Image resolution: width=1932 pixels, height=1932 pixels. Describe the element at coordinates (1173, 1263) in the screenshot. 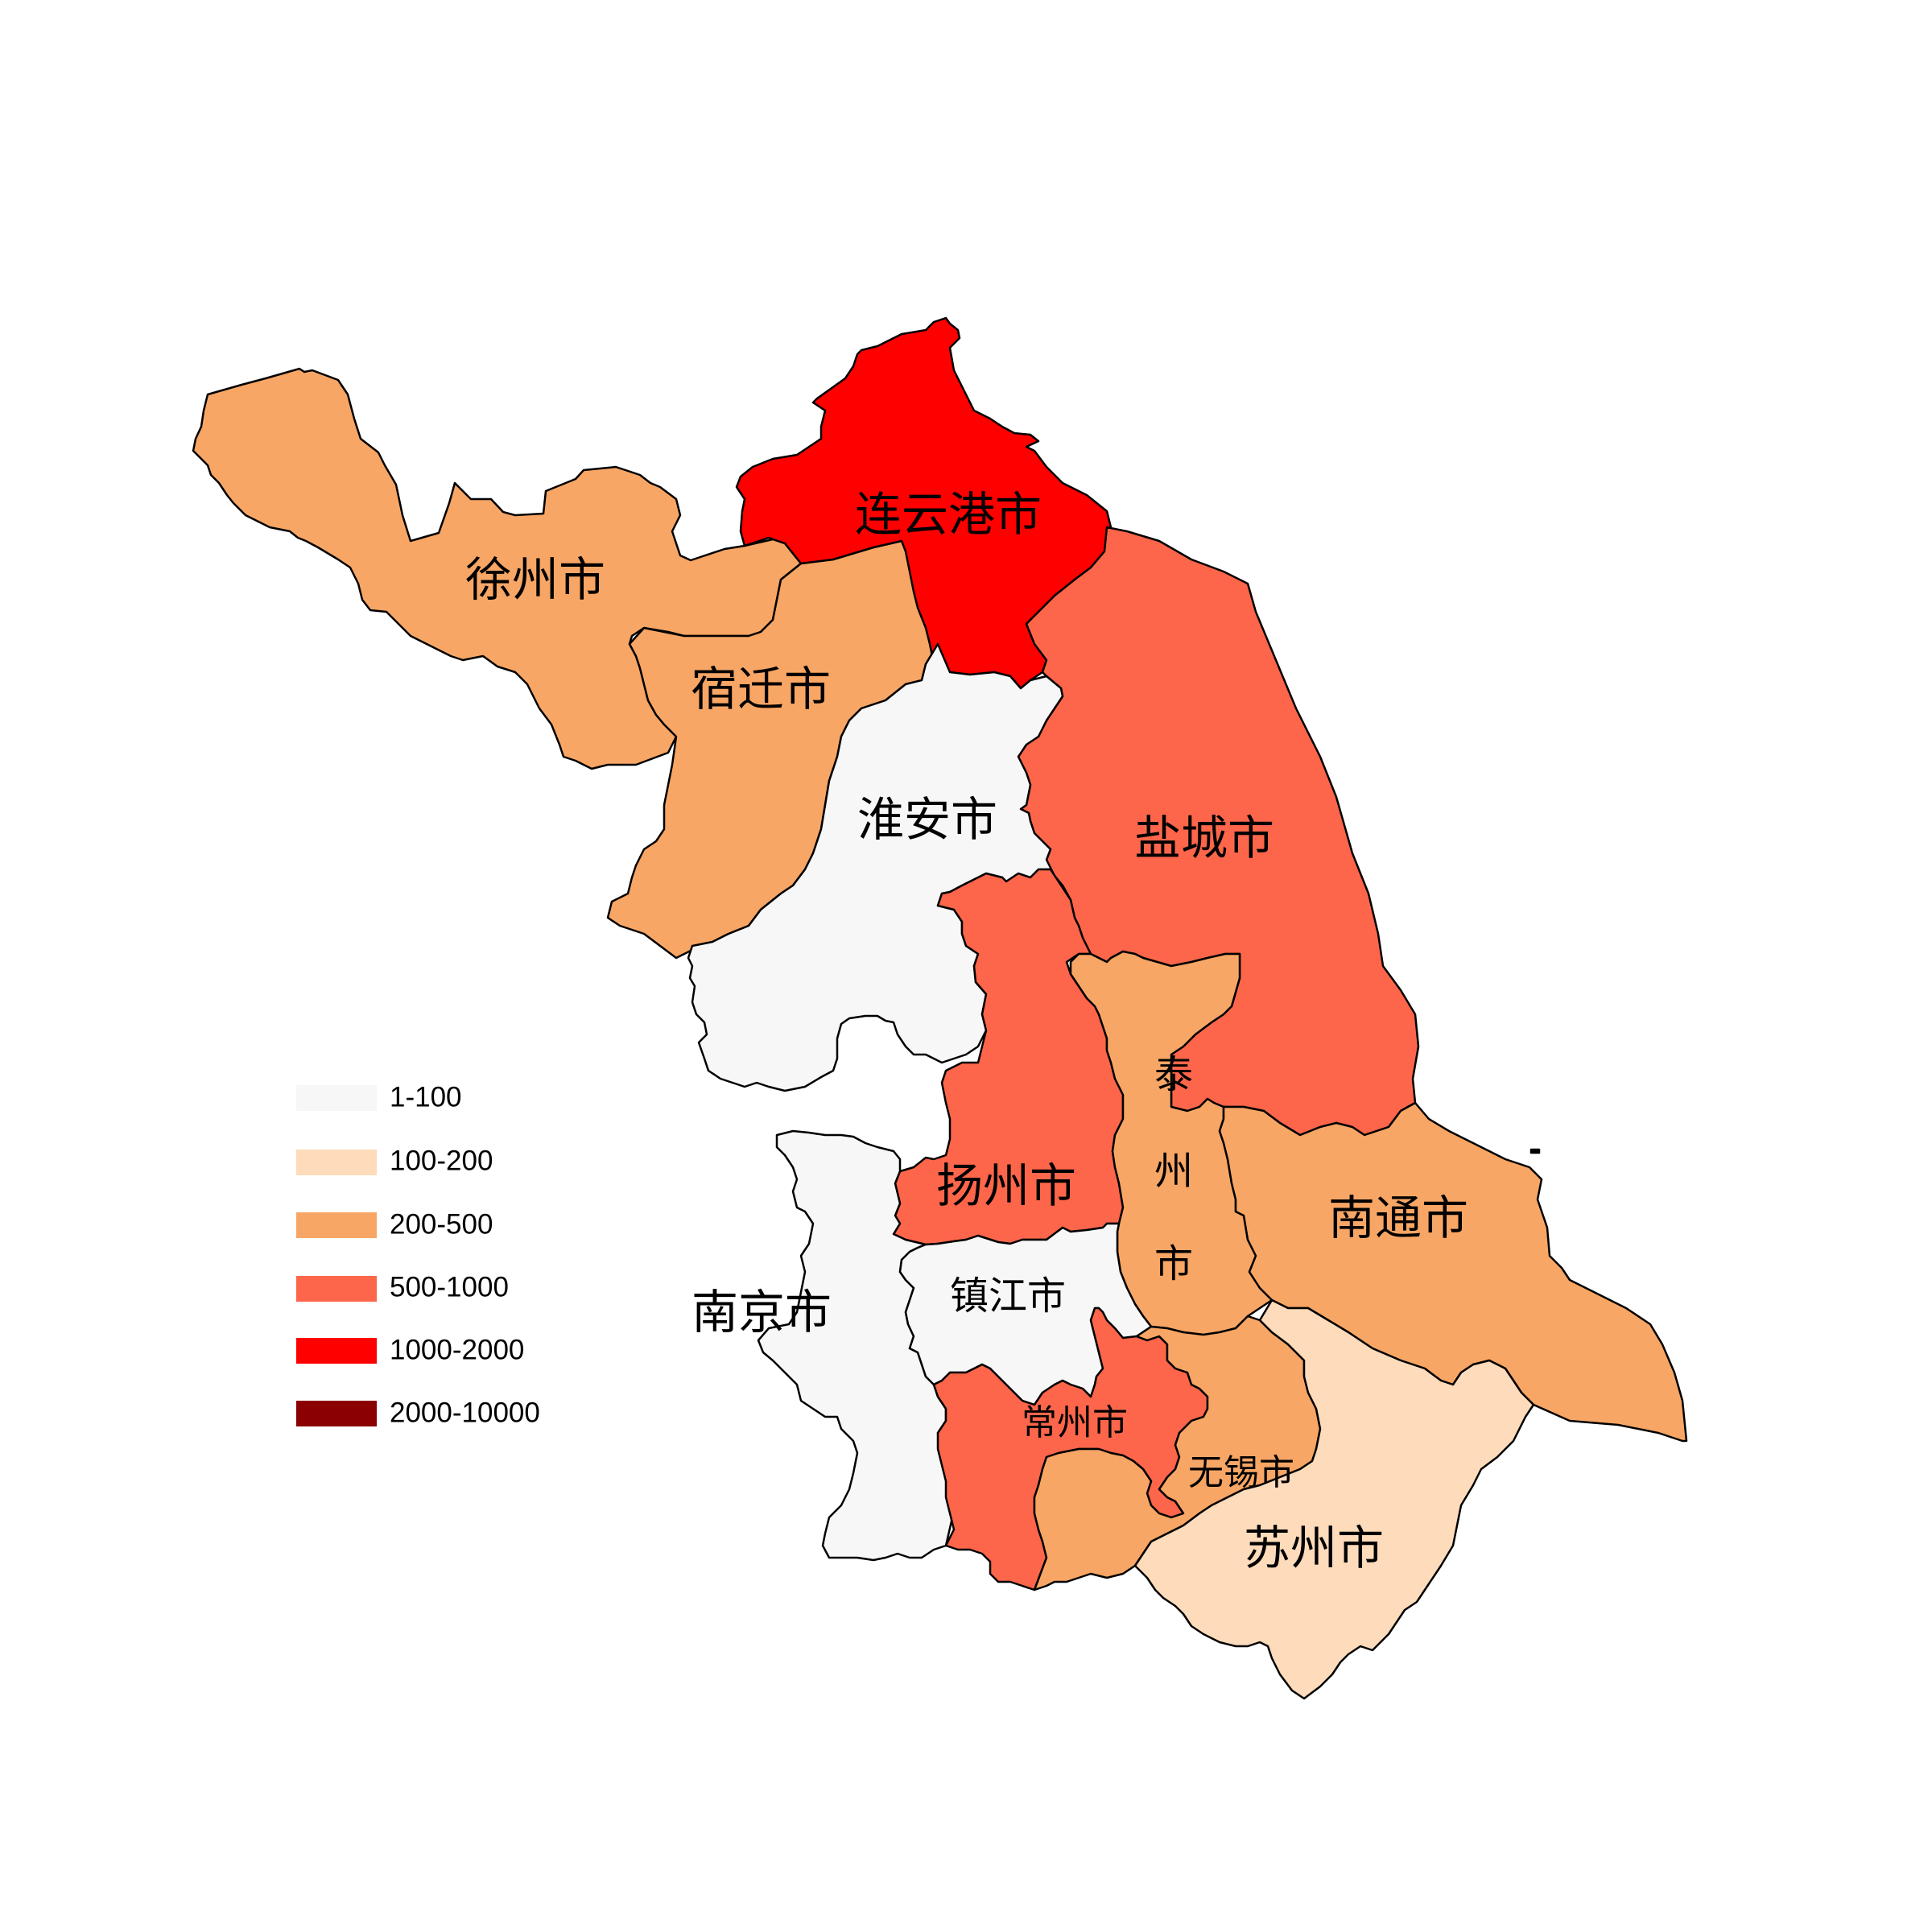

I see `label-taizhou-char-3: 市` at that location.